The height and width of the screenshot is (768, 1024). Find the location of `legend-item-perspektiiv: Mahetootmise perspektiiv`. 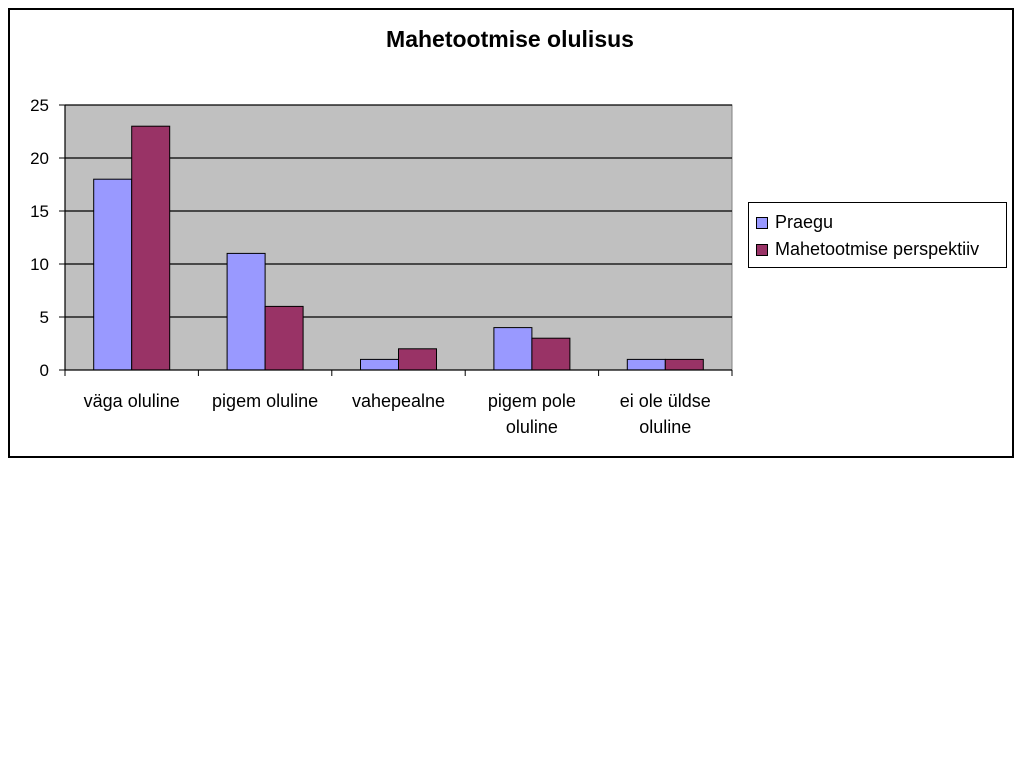

legend-item-perspektiiv: Mahetootmise perspektiiv is located at coordinates (881, 249).